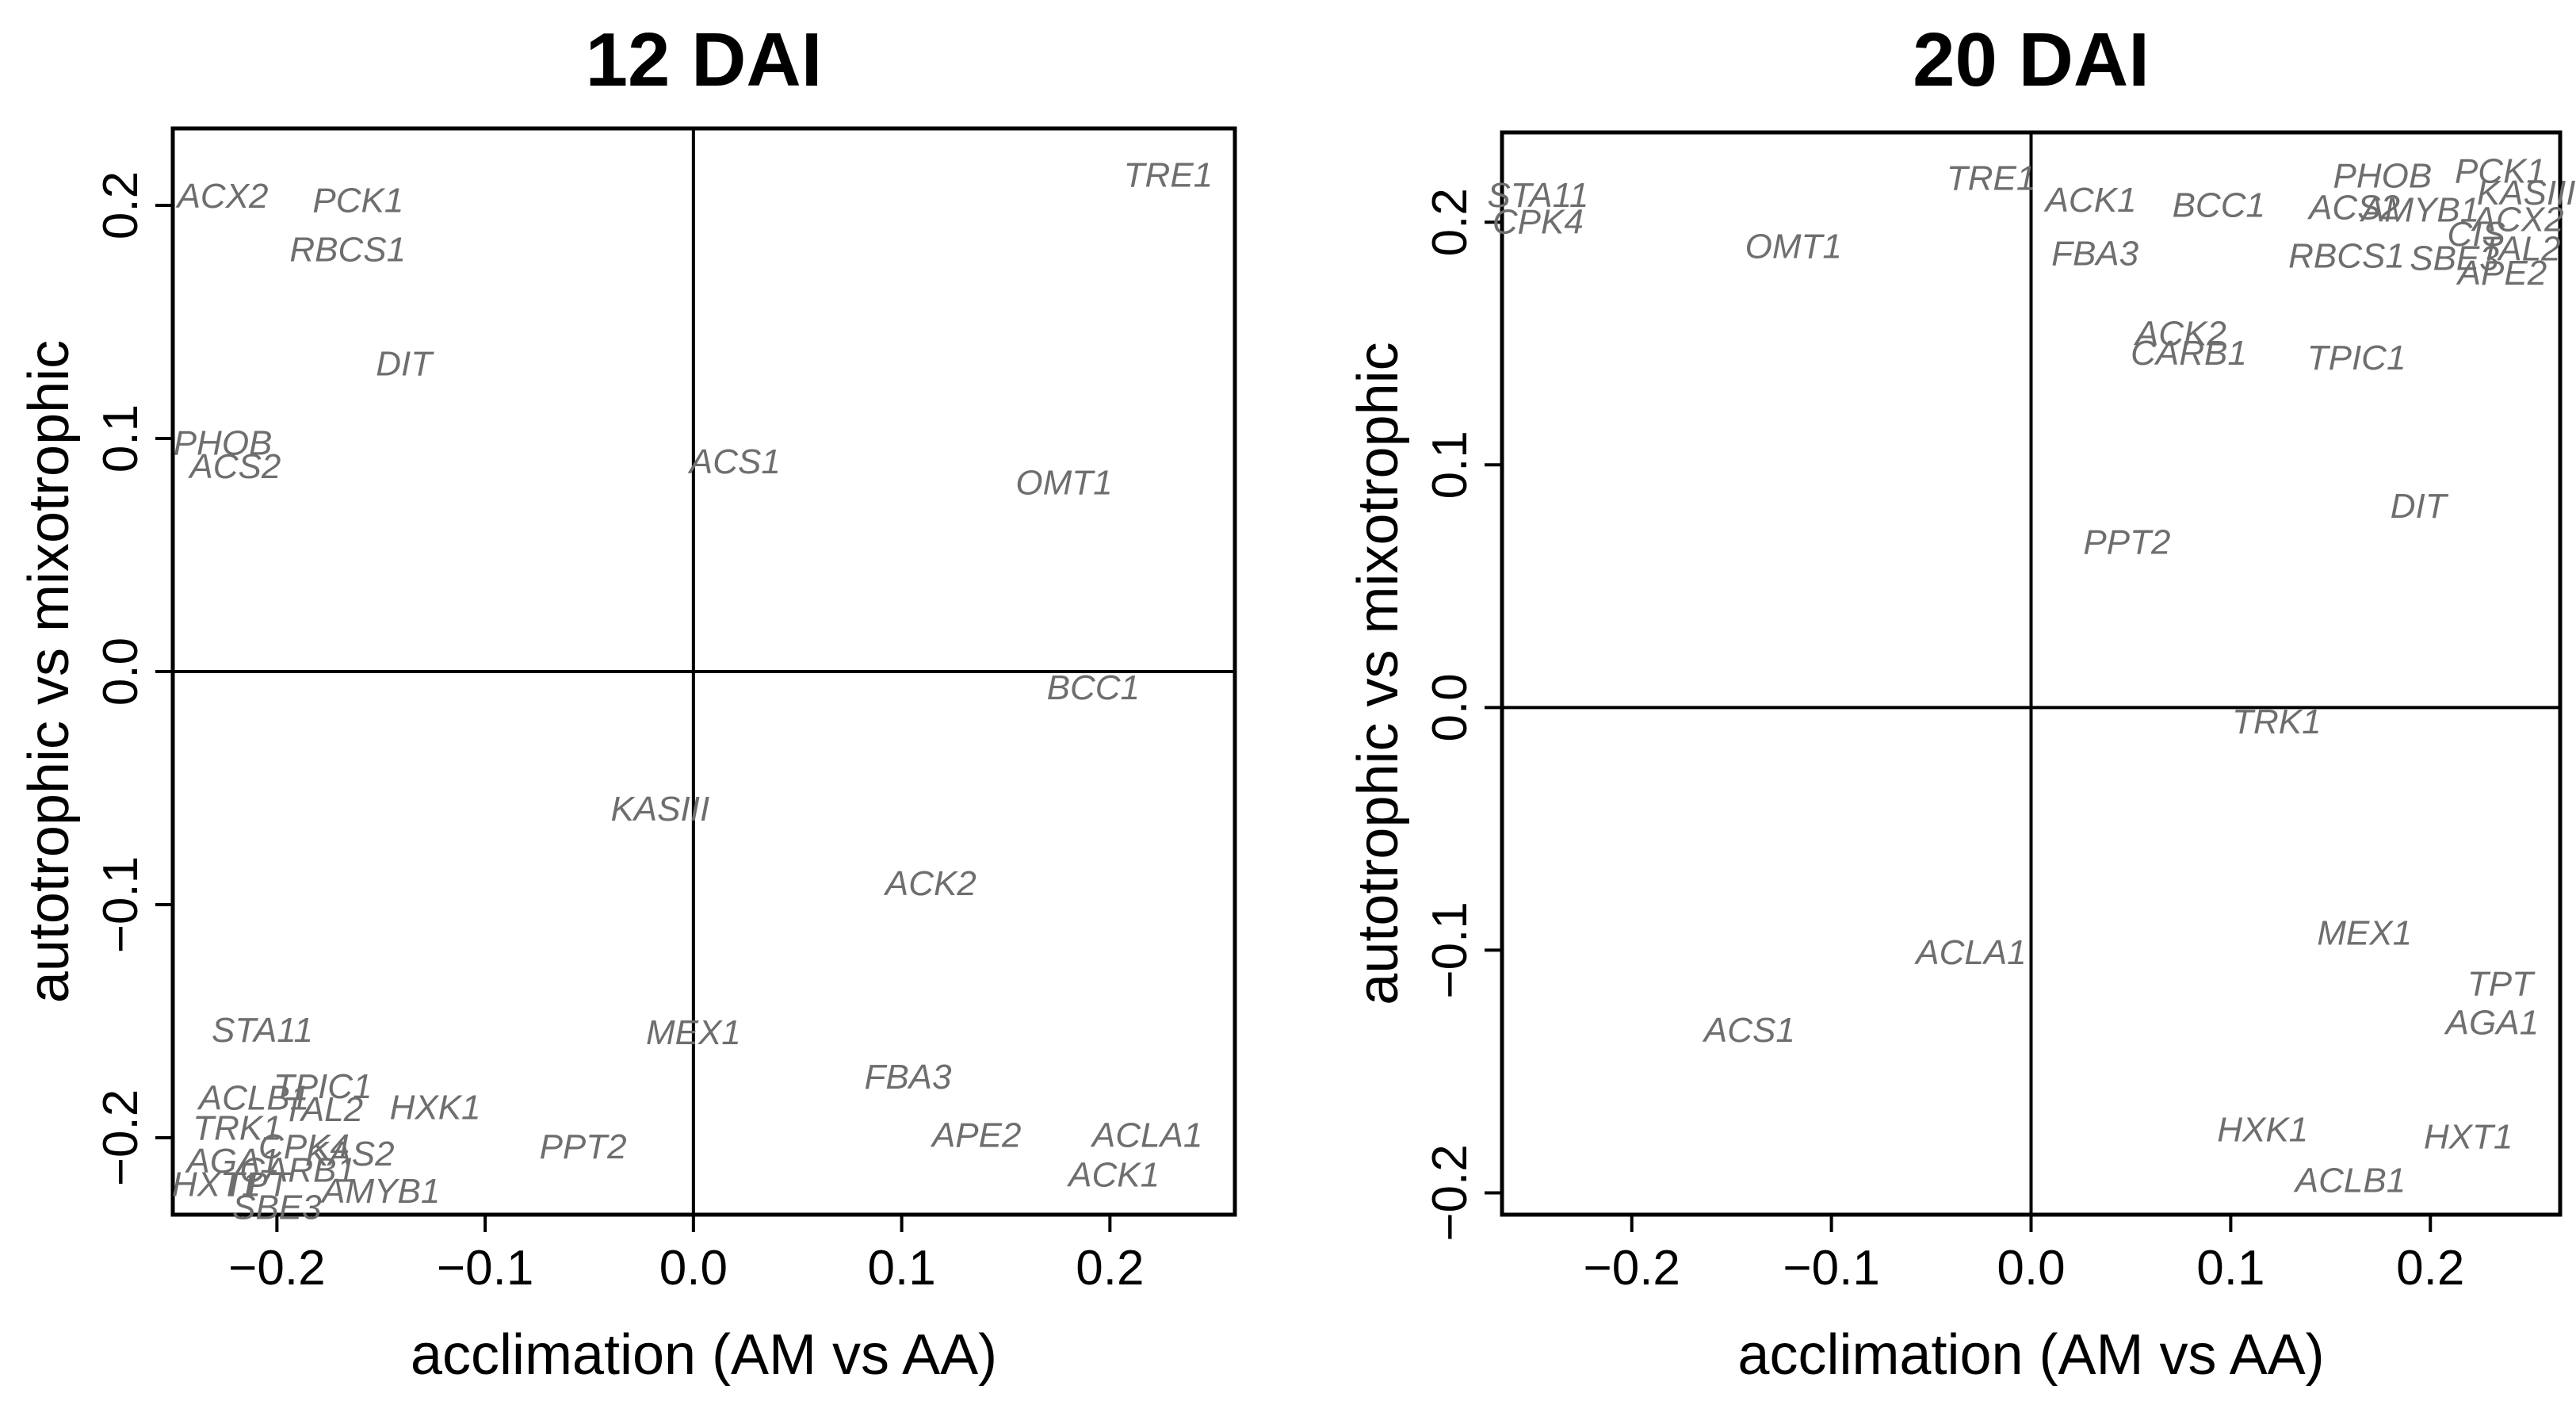 The image size is (2576, 1401). I want to click on point-label-kas2: KAS2, so click(350, 1154).